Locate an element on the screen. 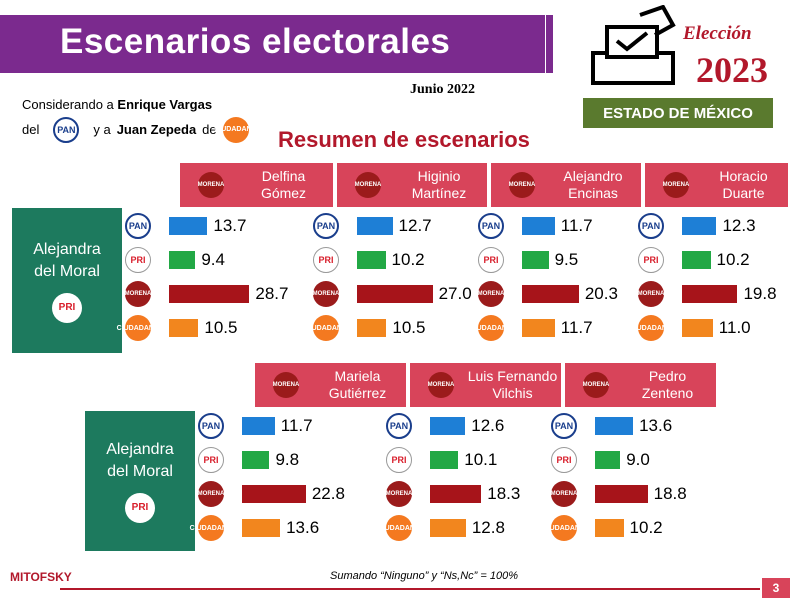  rival-name-line2: Duarte is located at coordinates (743, 193).